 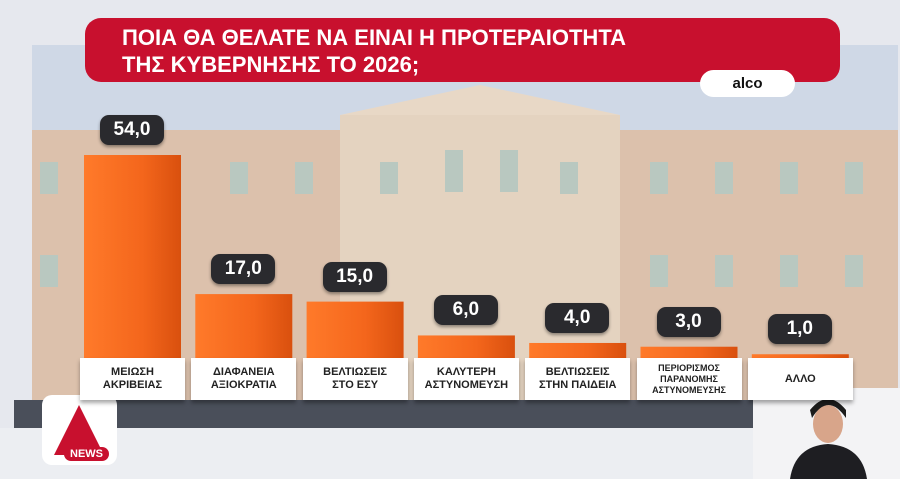 I want to click on value-label: 1,0, so click(x=799, y=329).